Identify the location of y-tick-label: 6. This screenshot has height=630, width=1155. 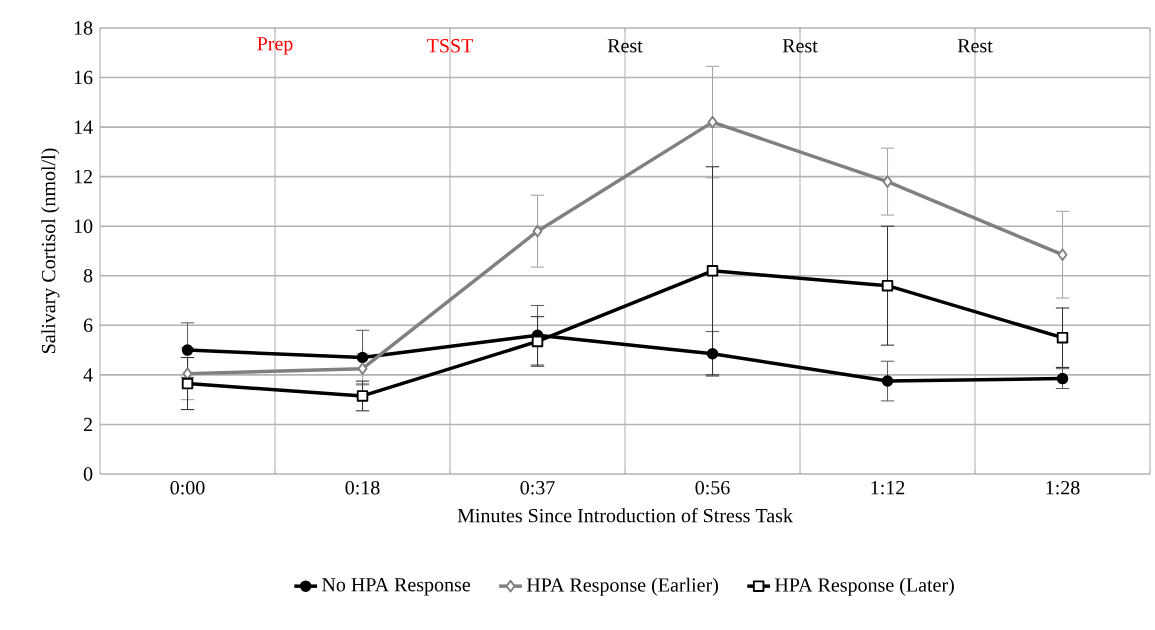
(88, 325).